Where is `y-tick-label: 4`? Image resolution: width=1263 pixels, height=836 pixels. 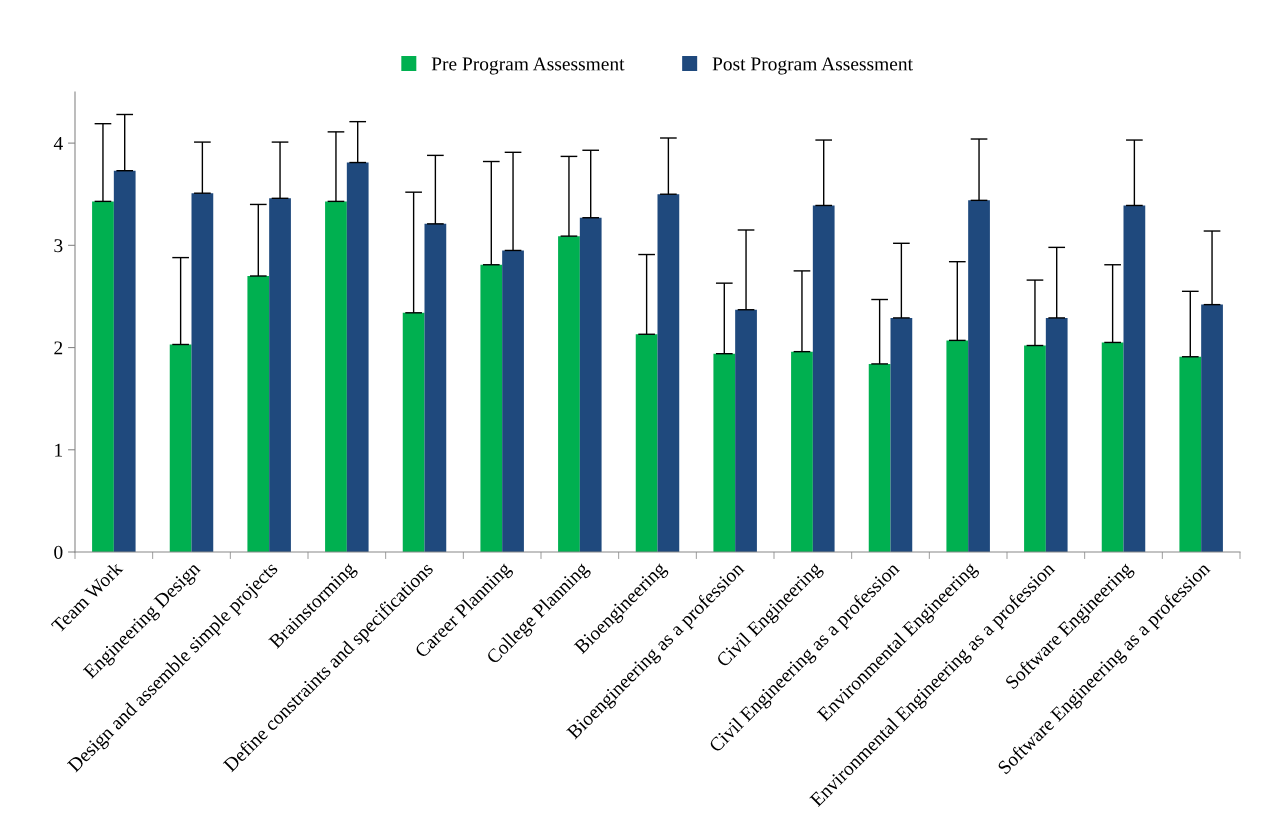 y-tick-label: 4 is located at coordinates (58, 143).